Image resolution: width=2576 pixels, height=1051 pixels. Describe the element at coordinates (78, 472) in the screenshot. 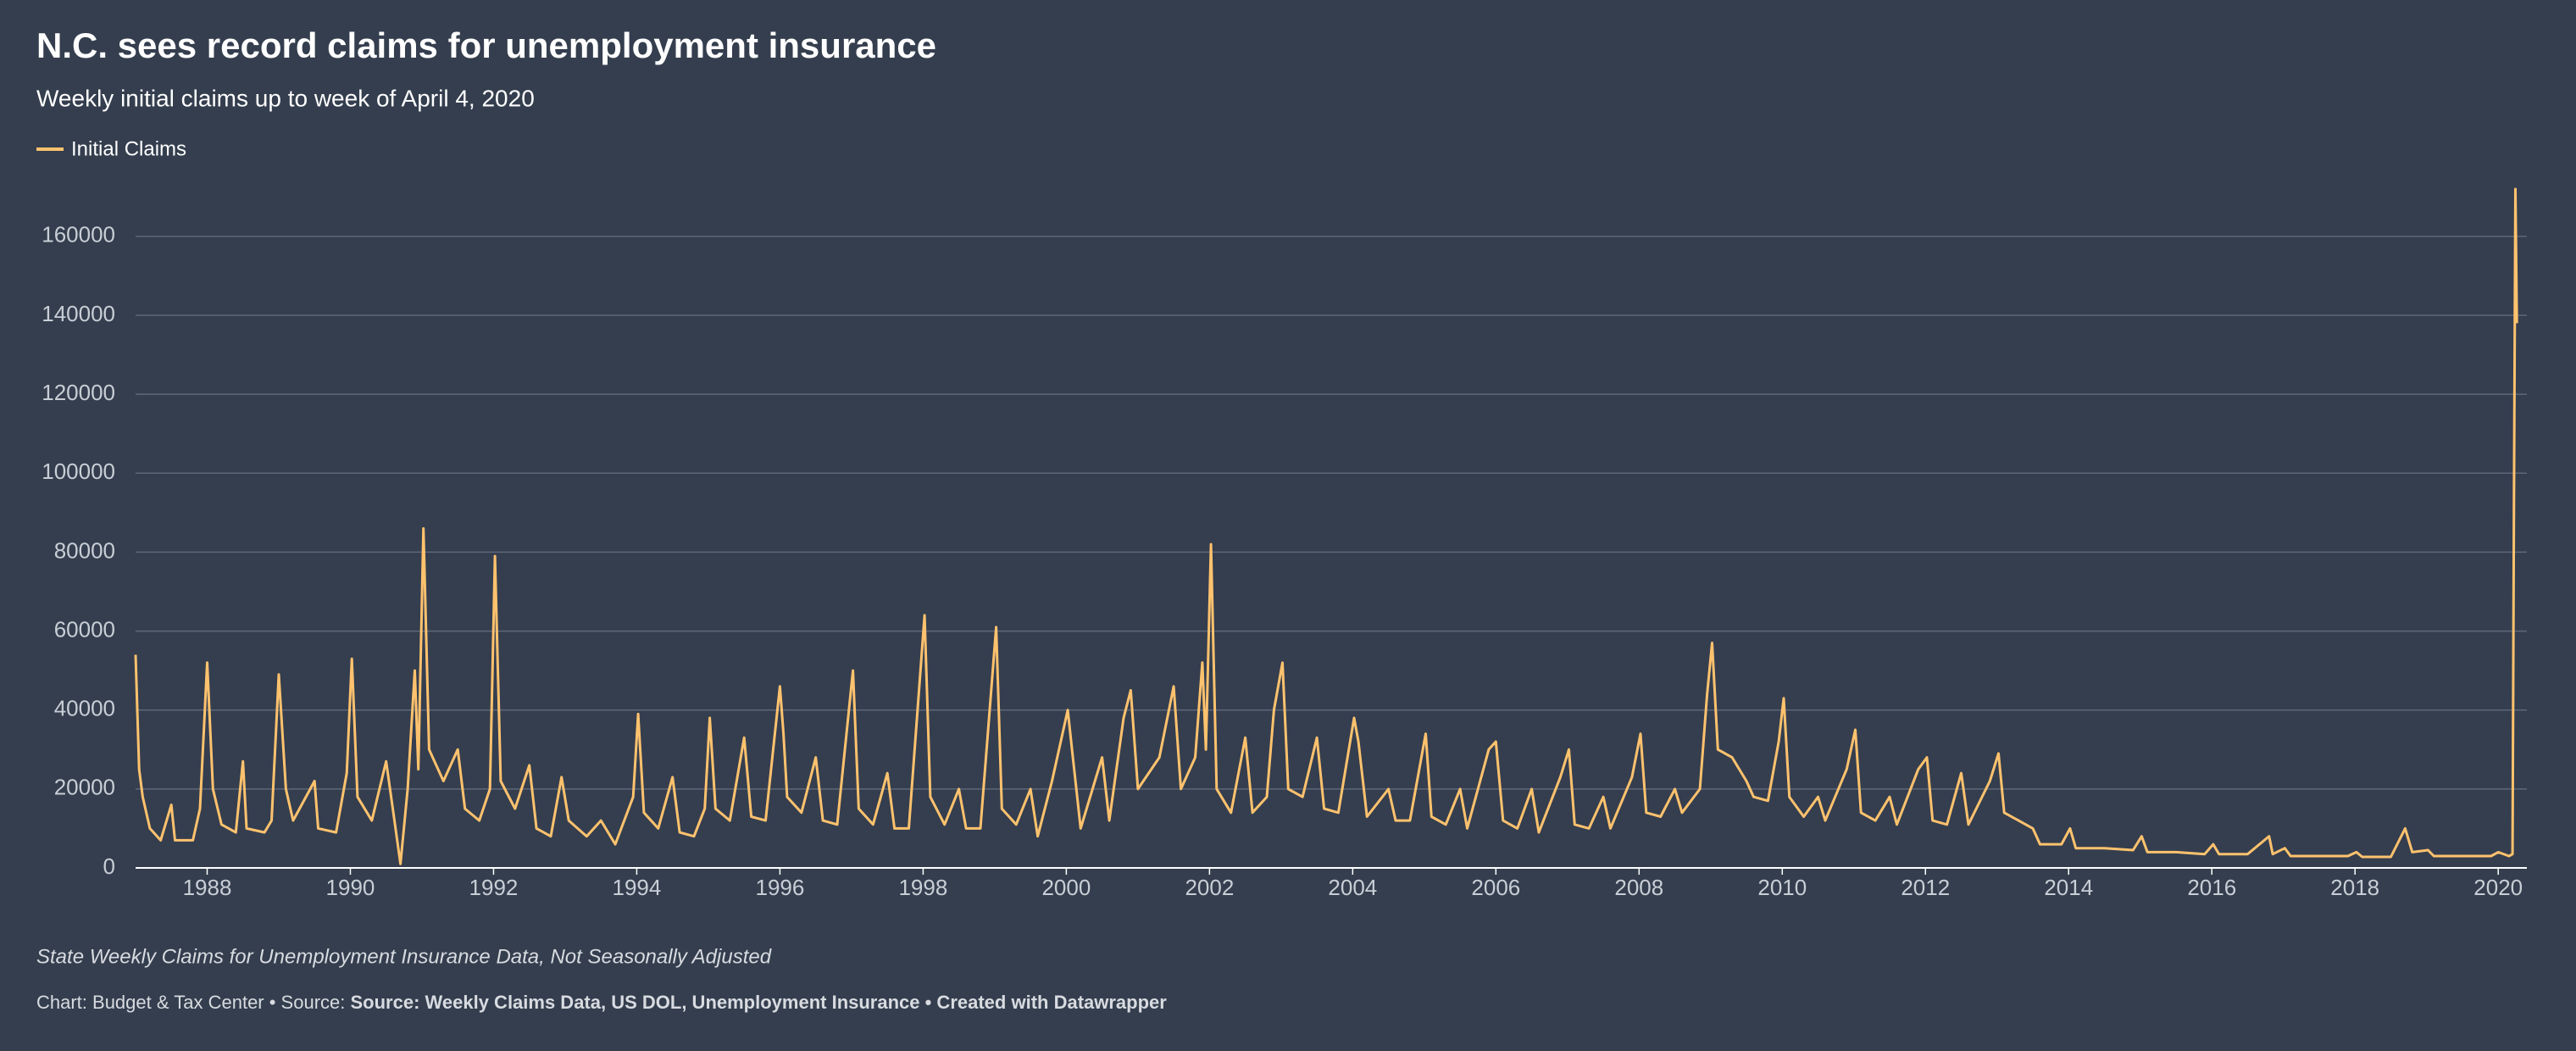

I see `y-tick-label: 100000` at that location.